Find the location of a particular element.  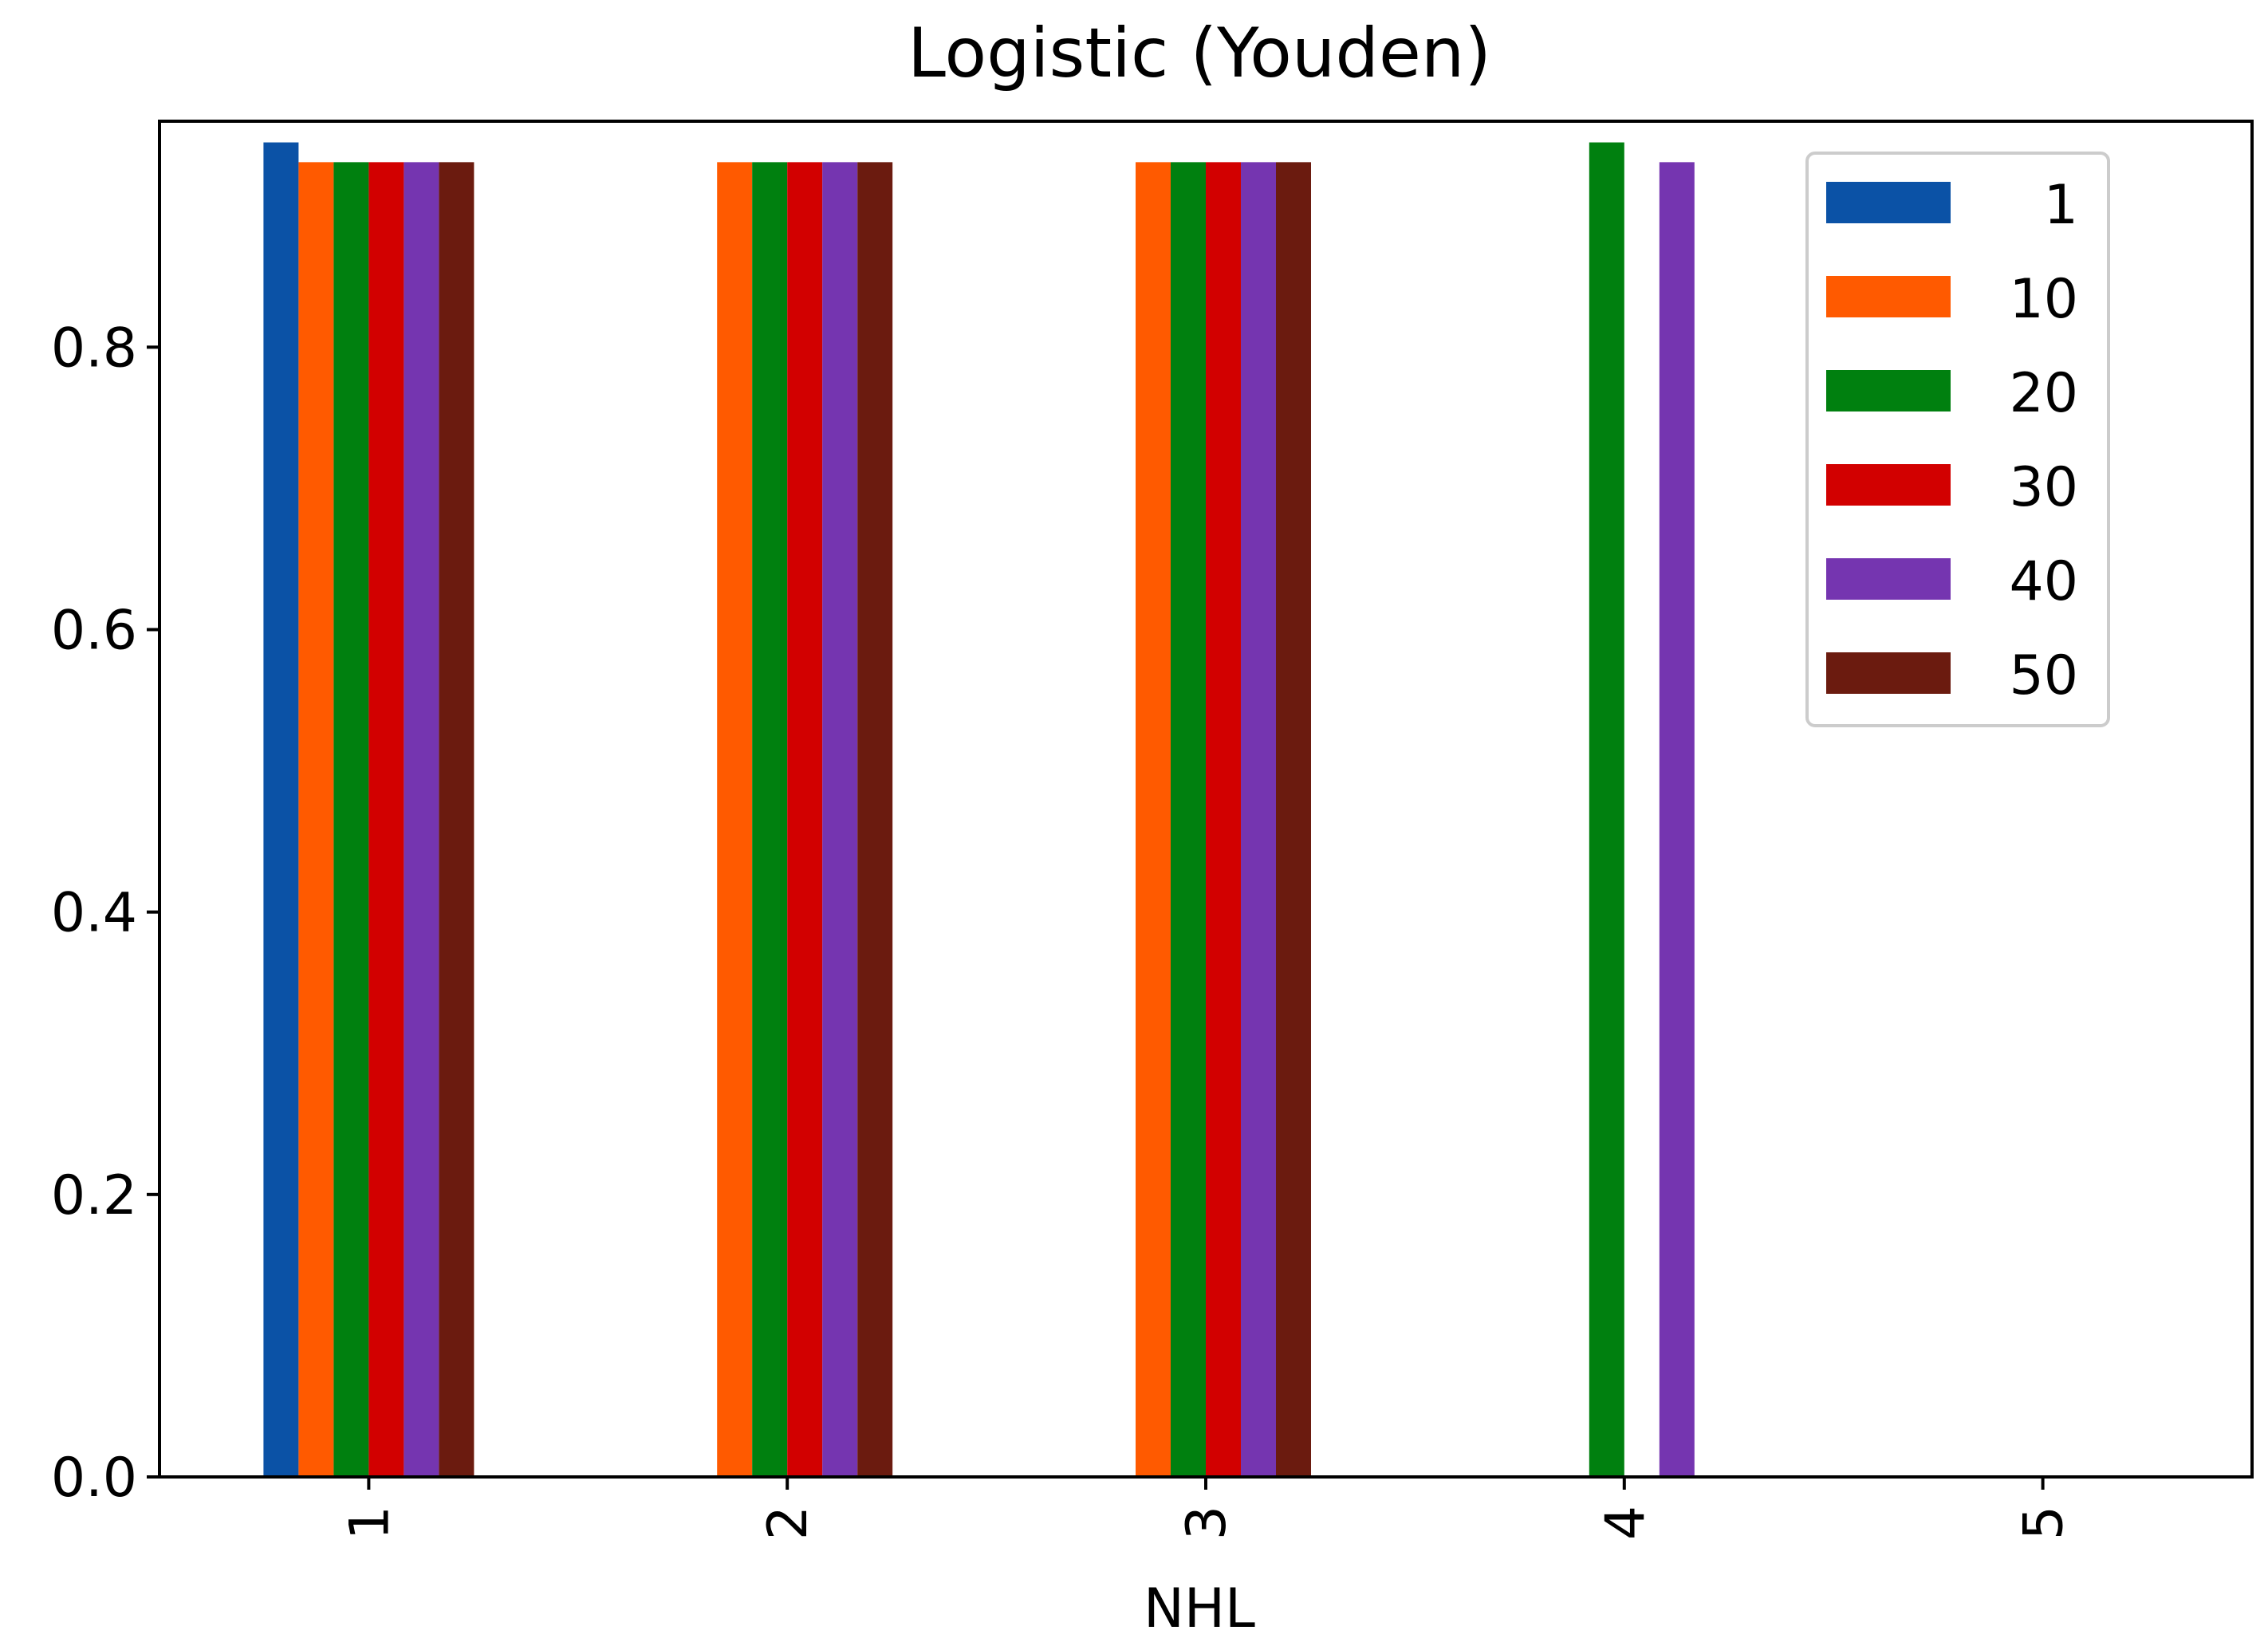

x-tick-label: 5 is located at coordinates (2045, 1523).